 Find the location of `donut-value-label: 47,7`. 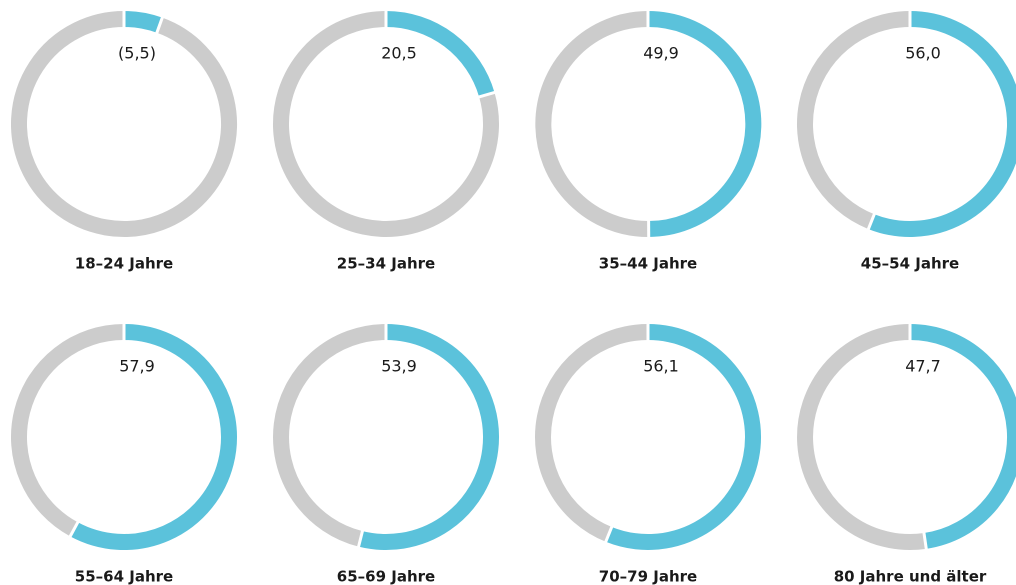

donut-value-label: 47,7 is located at coordinates (923, 366).